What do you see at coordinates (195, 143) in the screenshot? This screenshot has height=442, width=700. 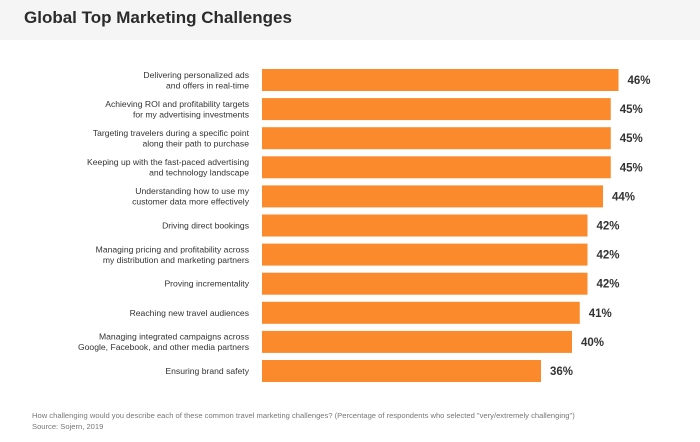 I see `category-label-line: along their path to purchase` at bounding box center [195, 143].